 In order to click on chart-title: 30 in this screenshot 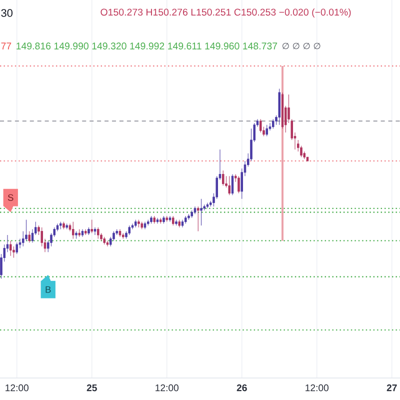, I will do `click(6, 13)`.